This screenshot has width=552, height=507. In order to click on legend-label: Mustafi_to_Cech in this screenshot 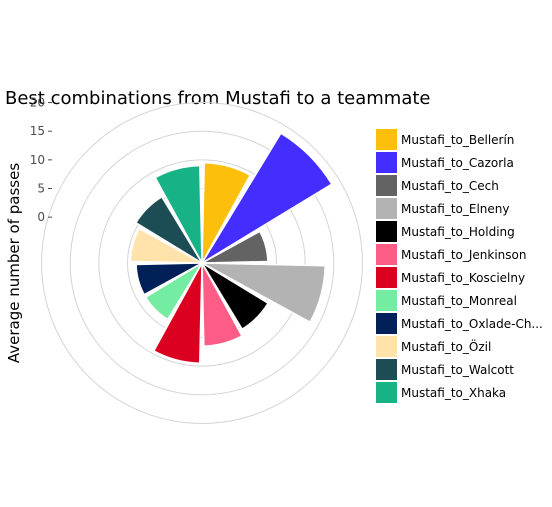, I will do `click(450, 186)`.